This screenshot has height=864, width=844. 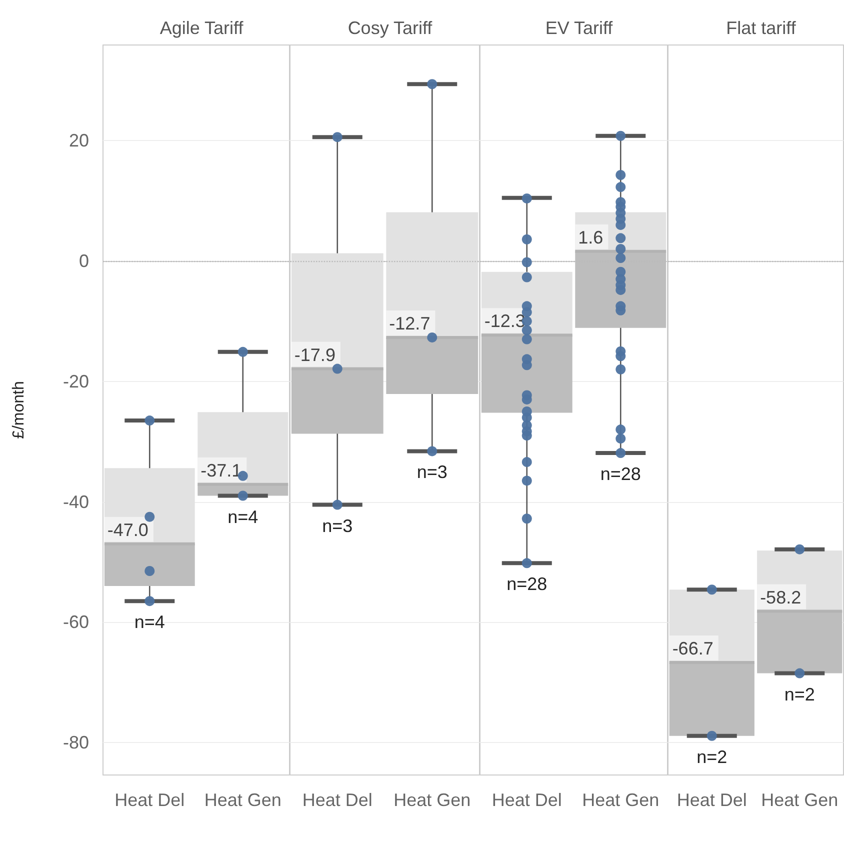 I want to click on y-axis-title: £/month, so click(x=19, y=410).